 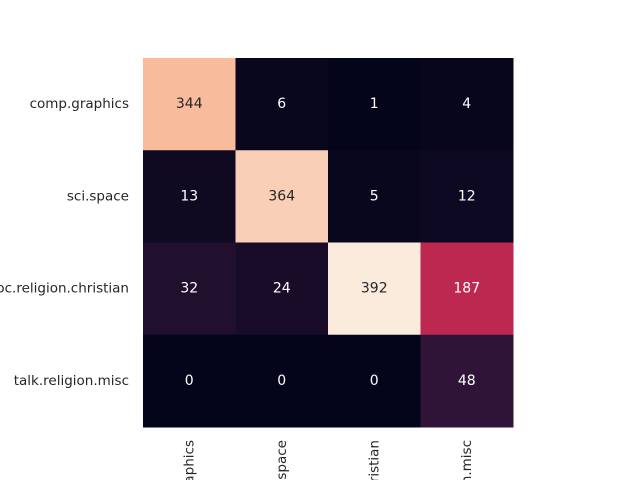 I want to click on cell-label: 5, so click(x=374, y=196).